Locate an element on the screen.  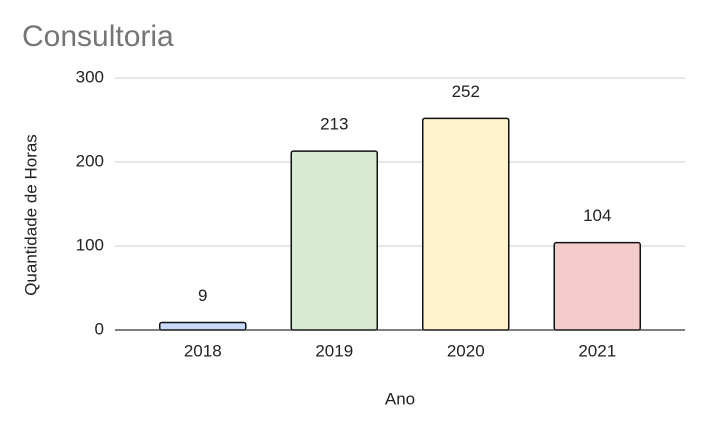
x-tick-label: 2021 is located at coordinates (597, 350).